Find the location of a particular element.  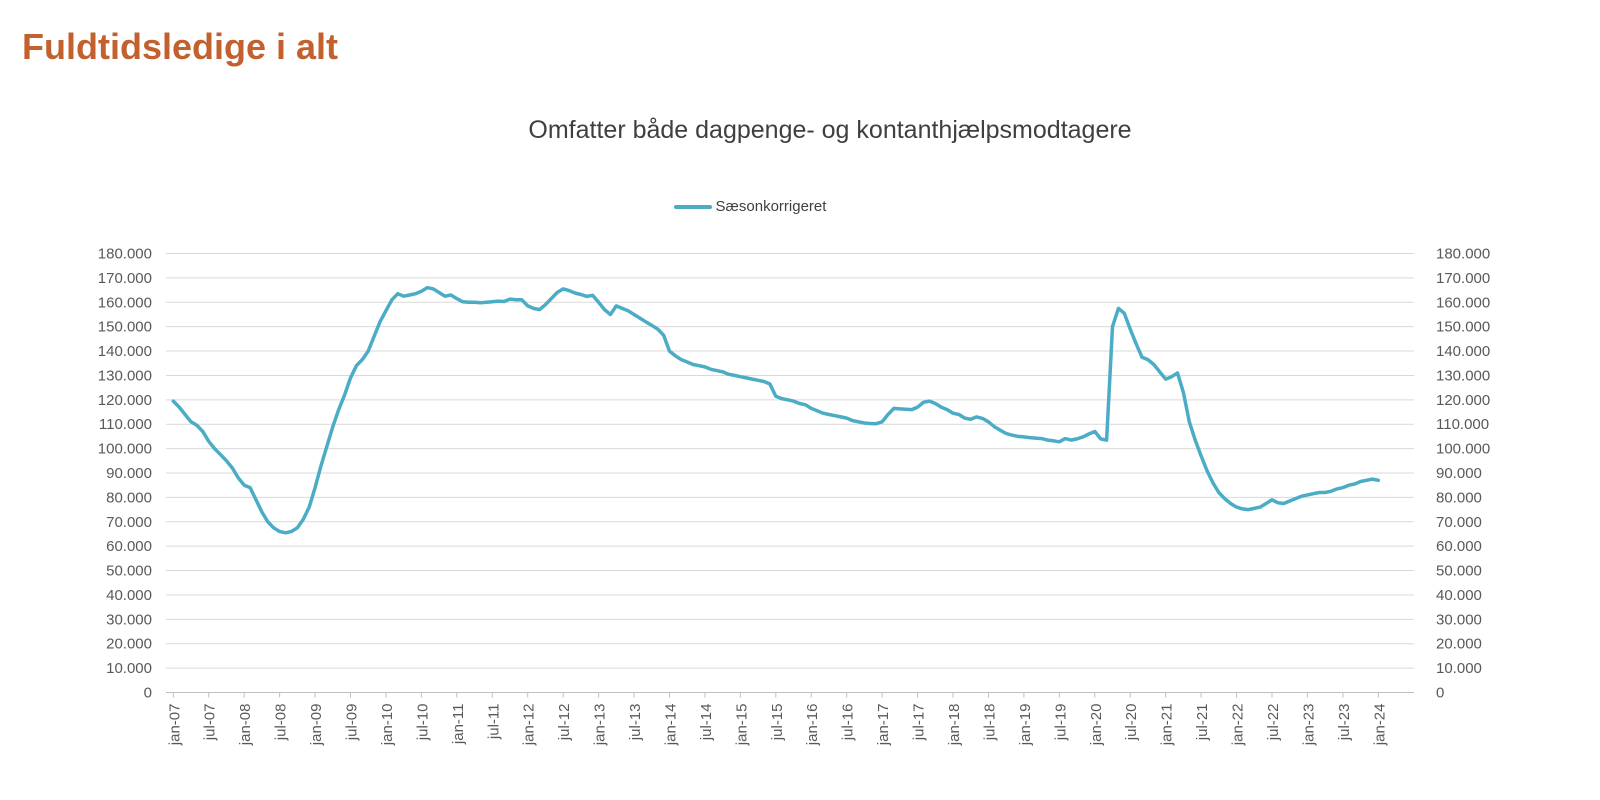

x-axis-ticks is located at coordinates (775, 695).